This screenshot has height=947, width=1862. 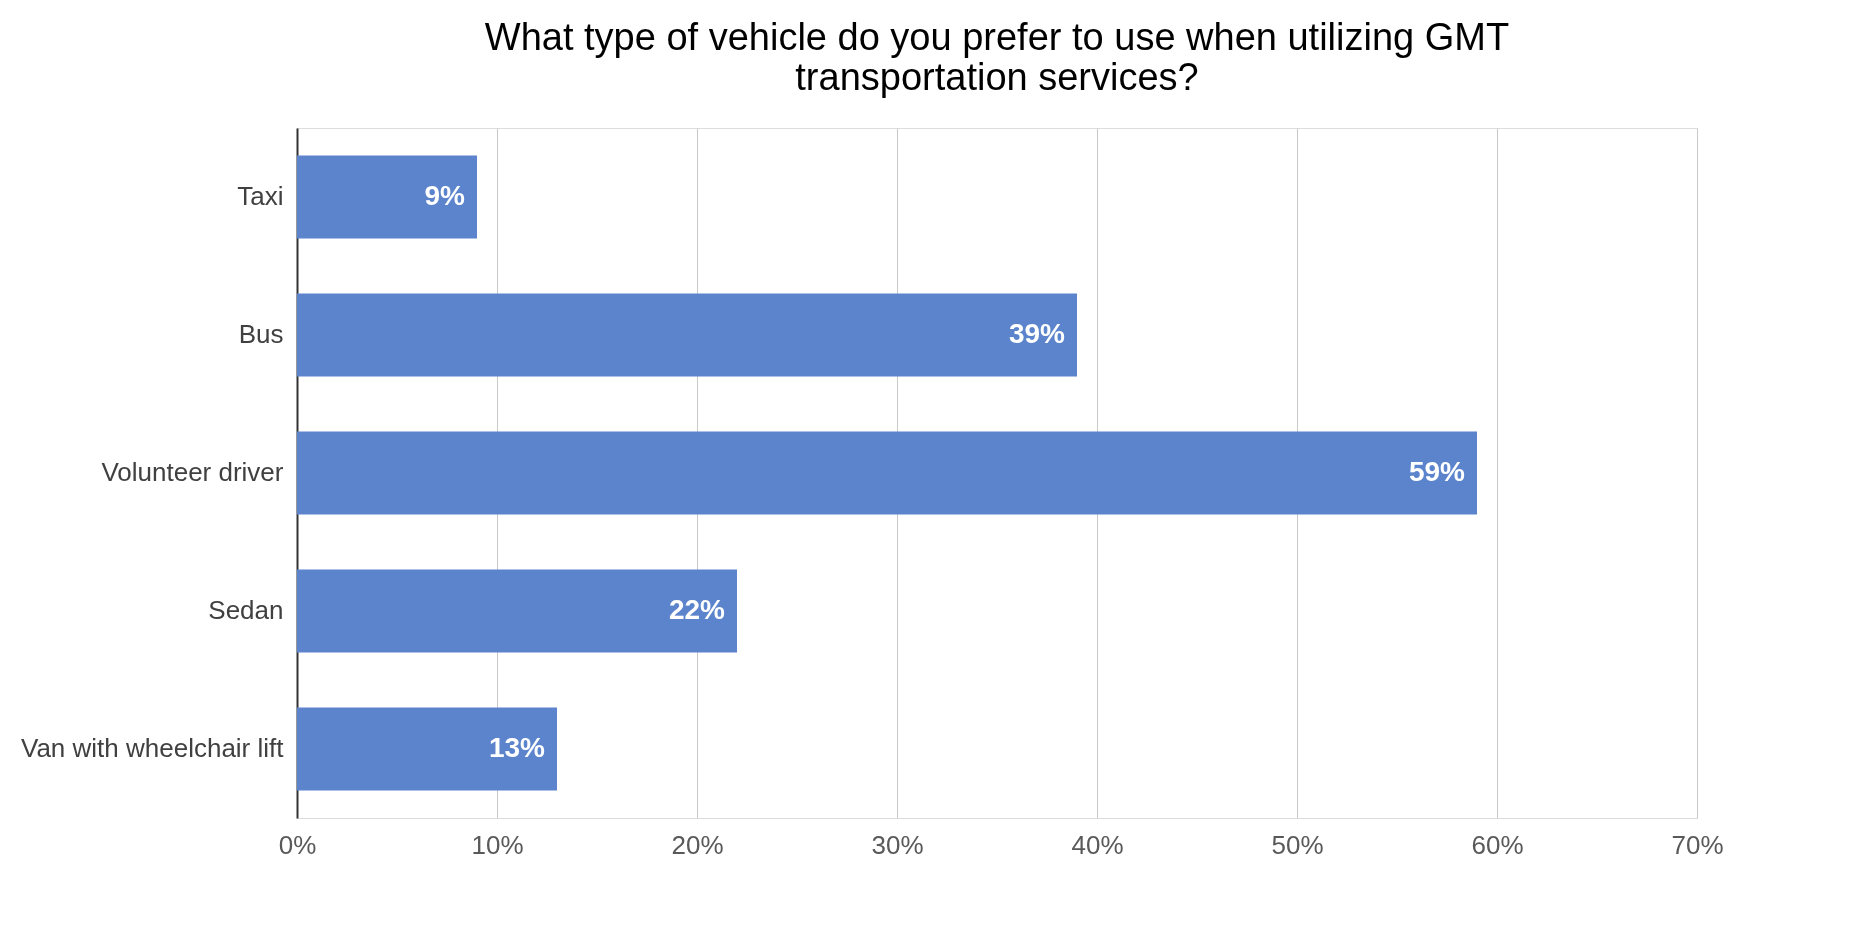 What do you see at coordinates (261, 334) in the screenshot?
I see `y-tick-label: Bus` at bounding box center [261, 334].